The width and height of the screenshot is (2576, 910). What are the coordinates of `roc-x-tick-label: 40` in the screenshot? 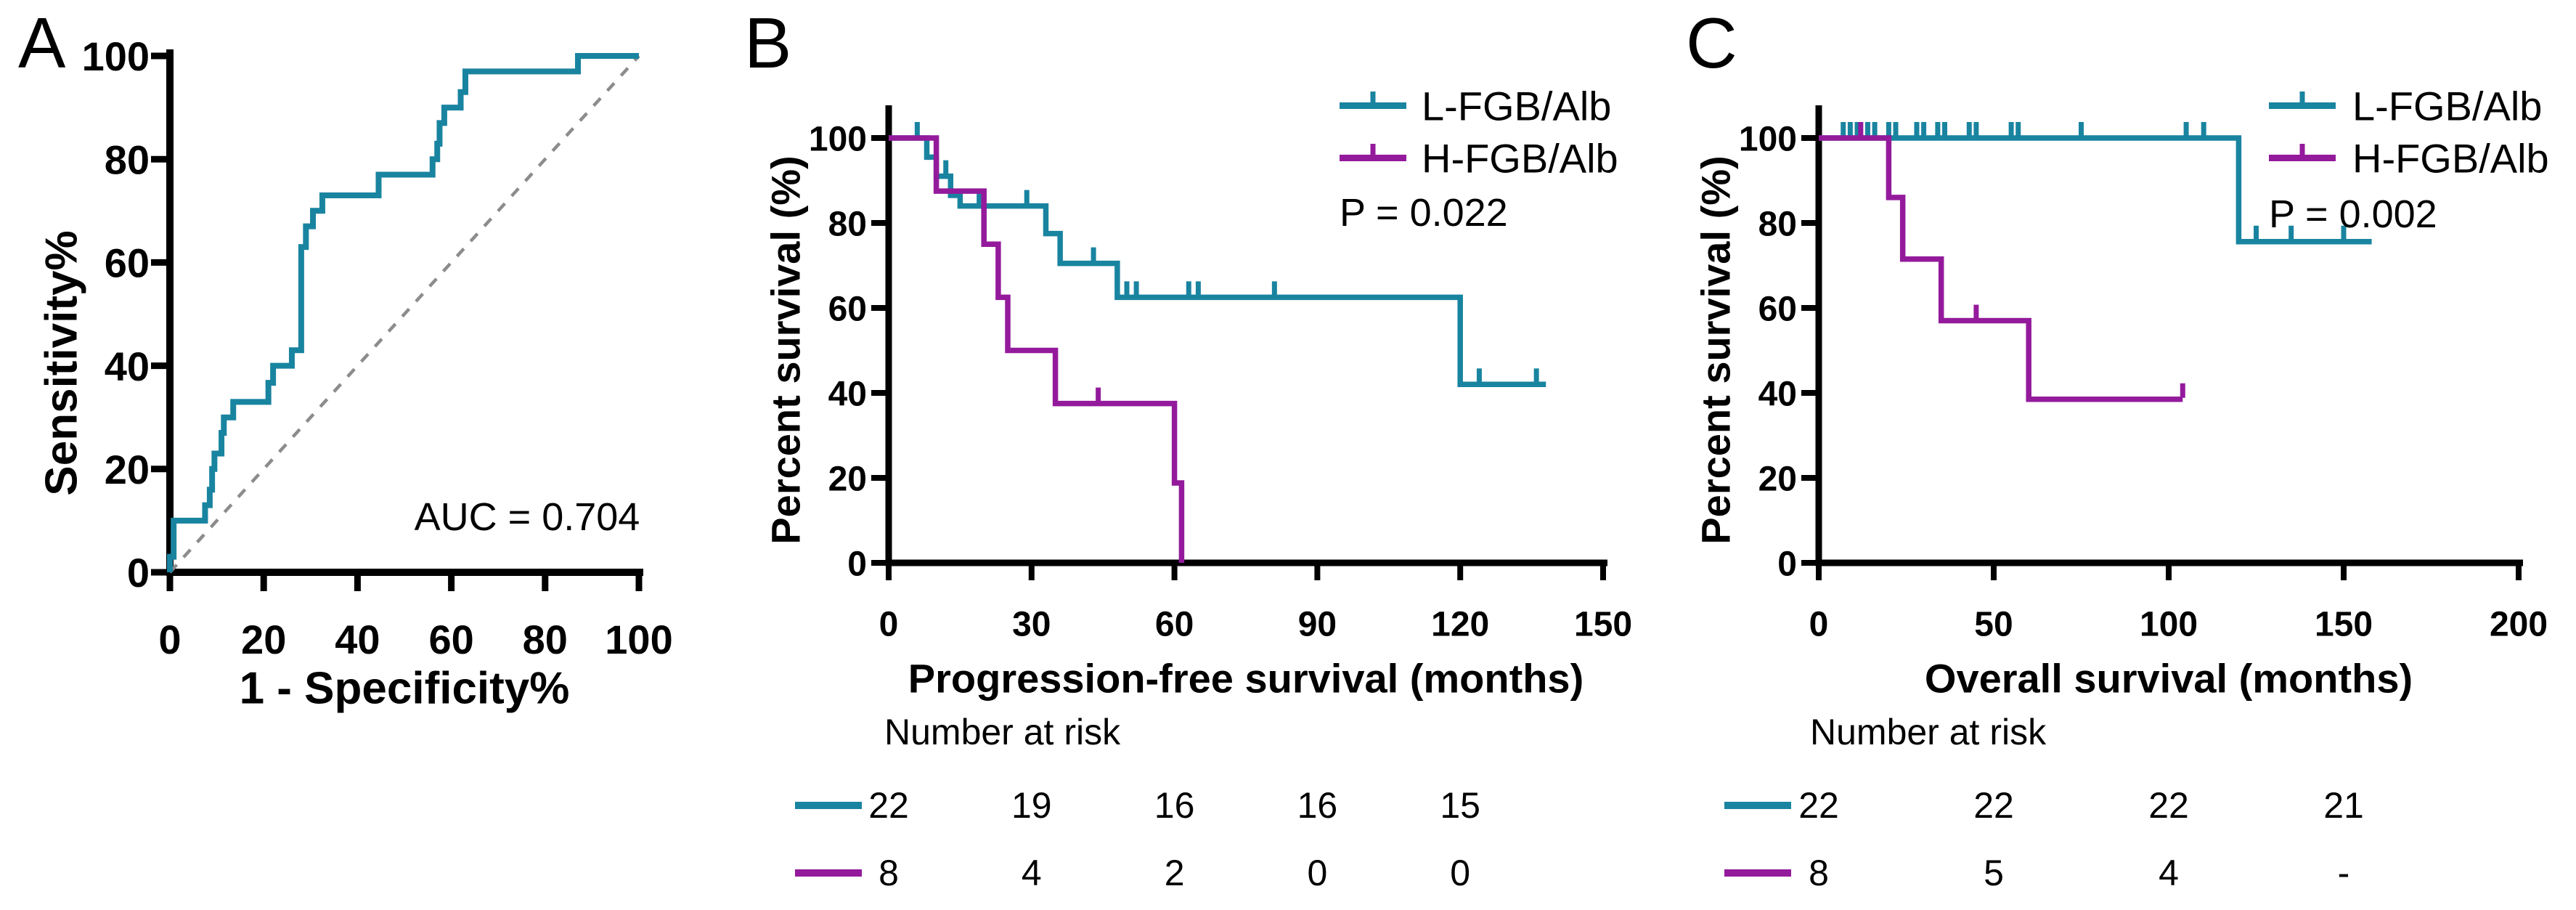 It's located at (357, 639).